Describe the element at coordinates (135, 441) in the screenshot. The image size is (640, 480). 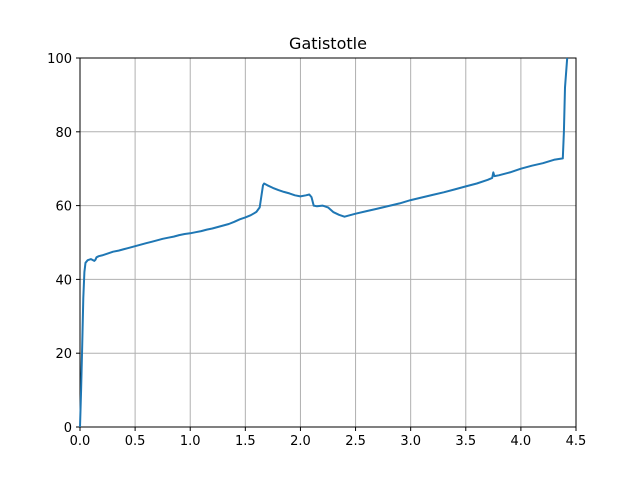
I see `x-tick-label: 0.5` at that location.